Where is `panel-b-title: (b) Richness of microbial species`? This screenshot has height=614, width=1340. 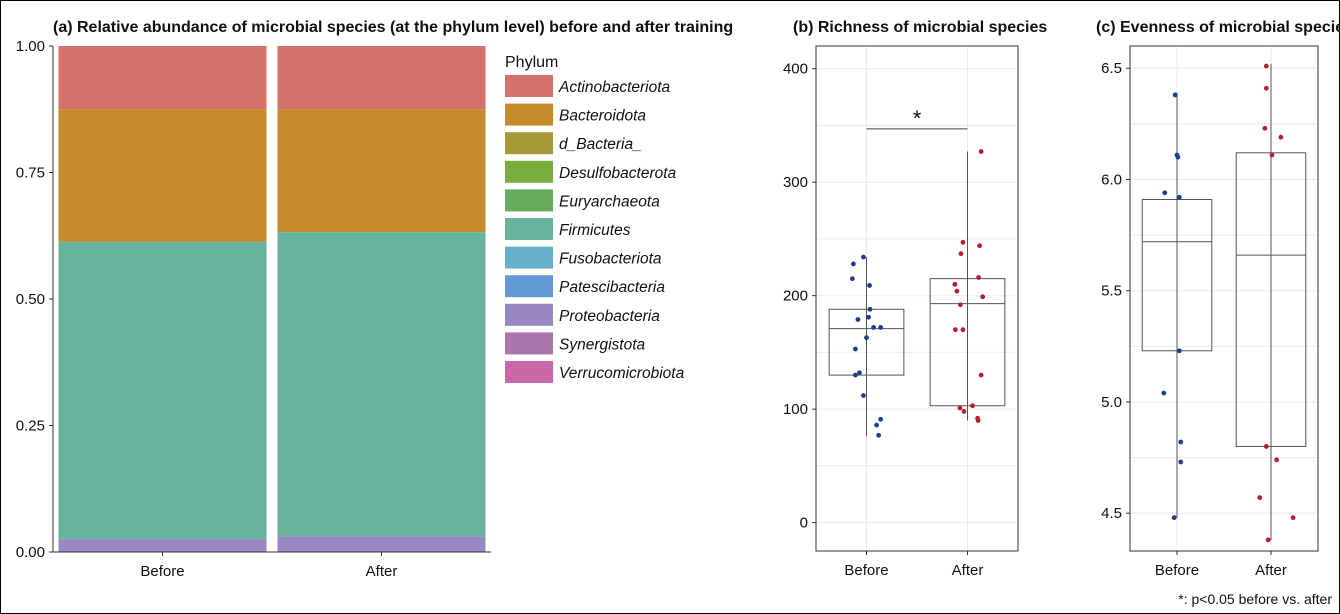 panel-b-title: (b) Richness of microbial species is located at coordinates (920, 27).